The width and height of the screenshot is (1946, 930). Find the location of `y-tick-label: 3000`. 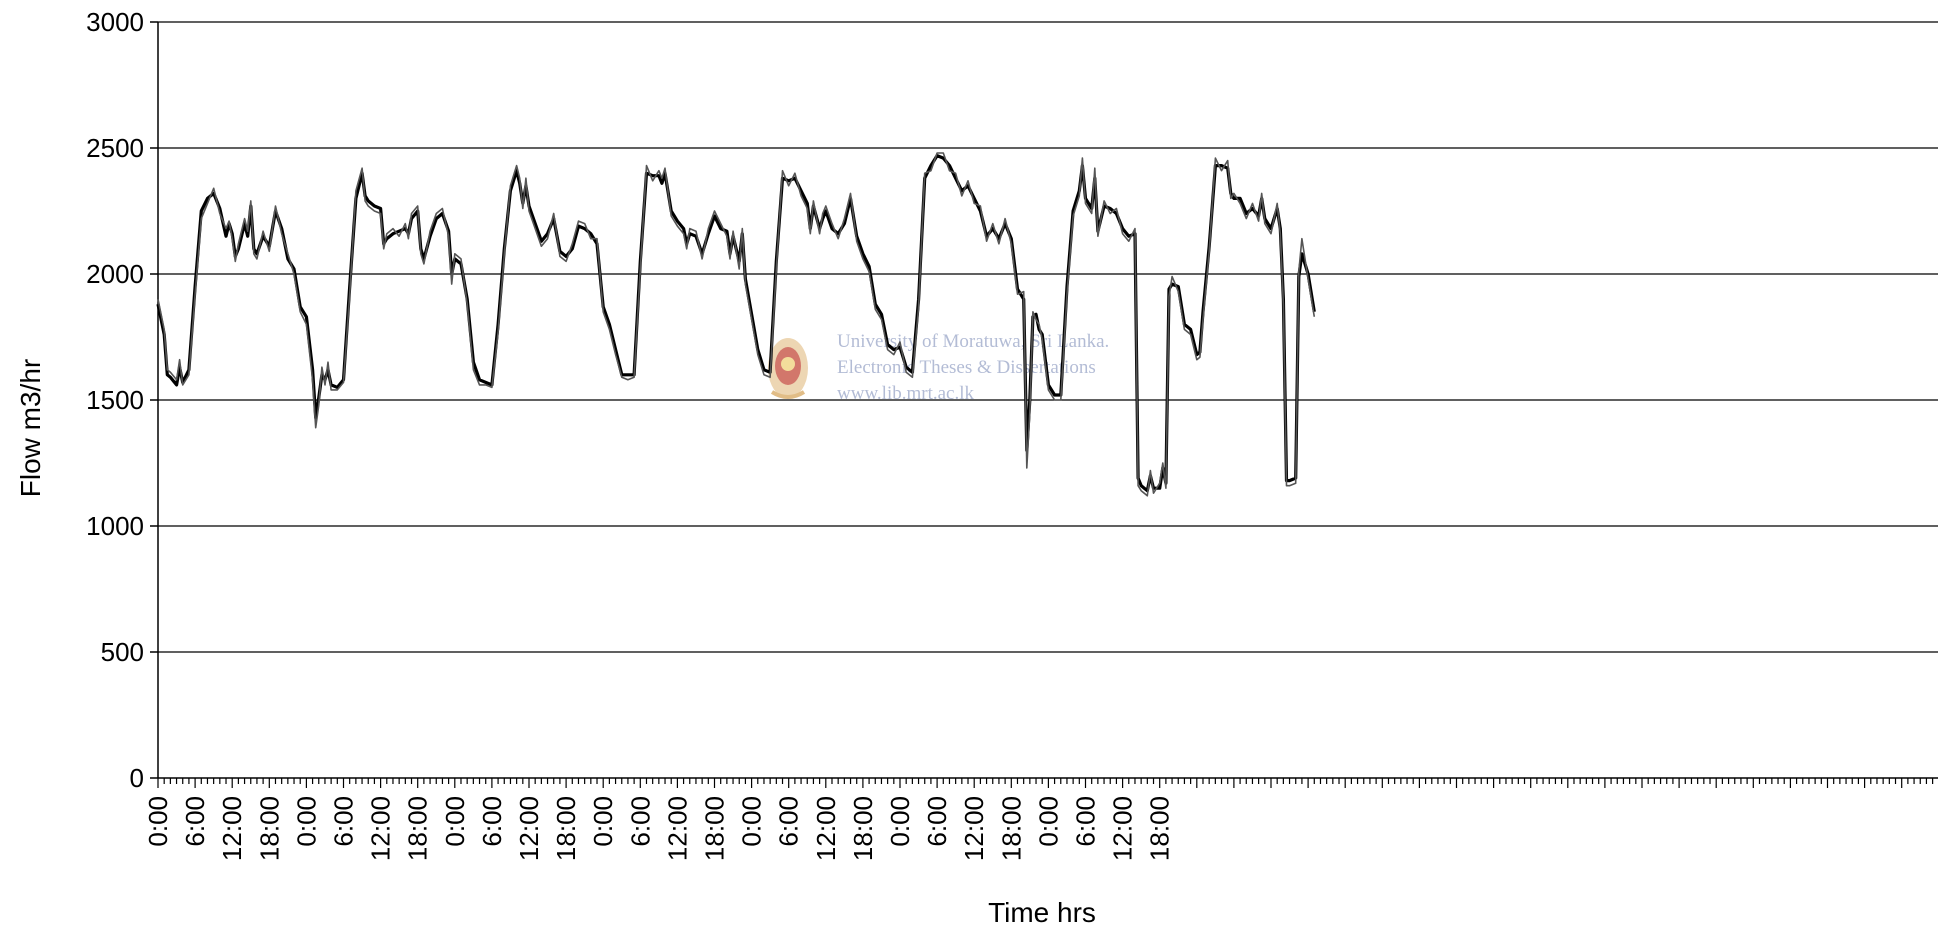

y-tick-label: 3000 is located at coordinates (115, 22).